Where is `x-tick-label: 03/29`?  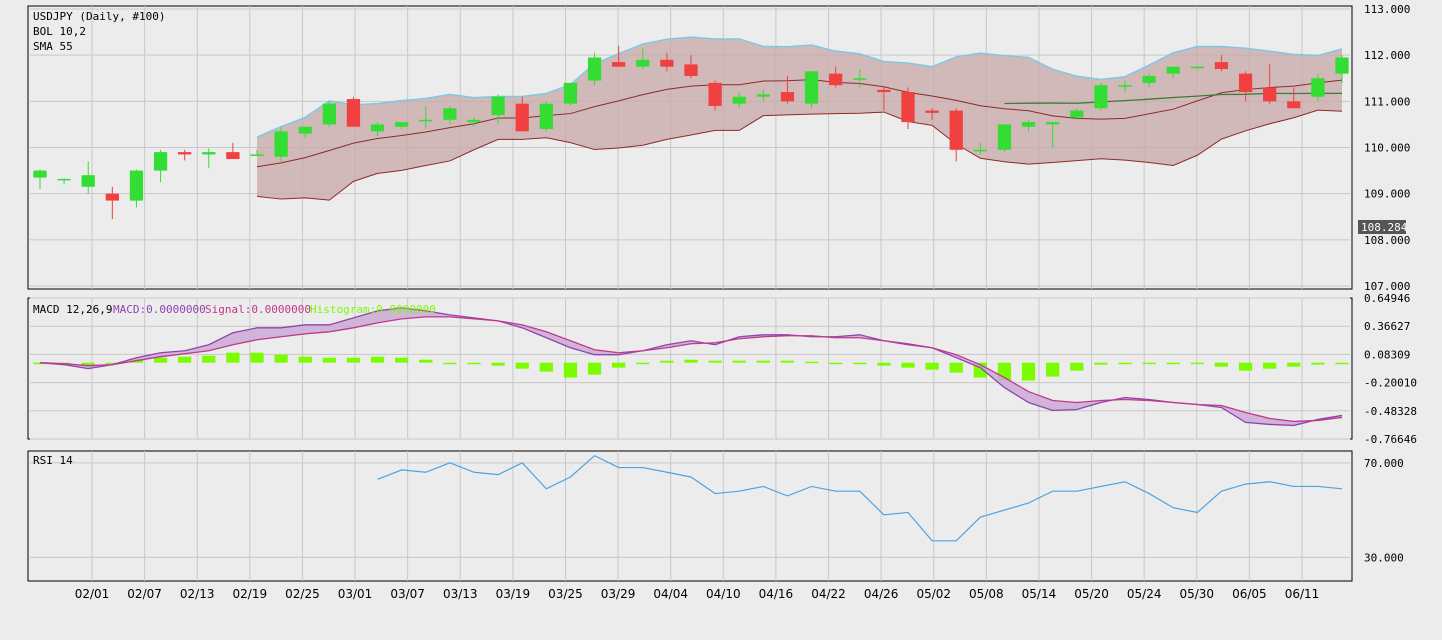
x-tick-label: 03/29 is located at coordinates (618, 594).